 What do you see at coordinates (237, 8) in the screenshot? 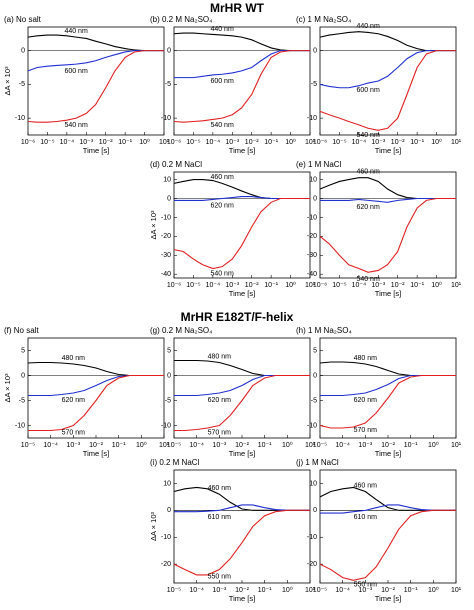
I see `section-title: MrHR WT` at bounding box center [237, 8].